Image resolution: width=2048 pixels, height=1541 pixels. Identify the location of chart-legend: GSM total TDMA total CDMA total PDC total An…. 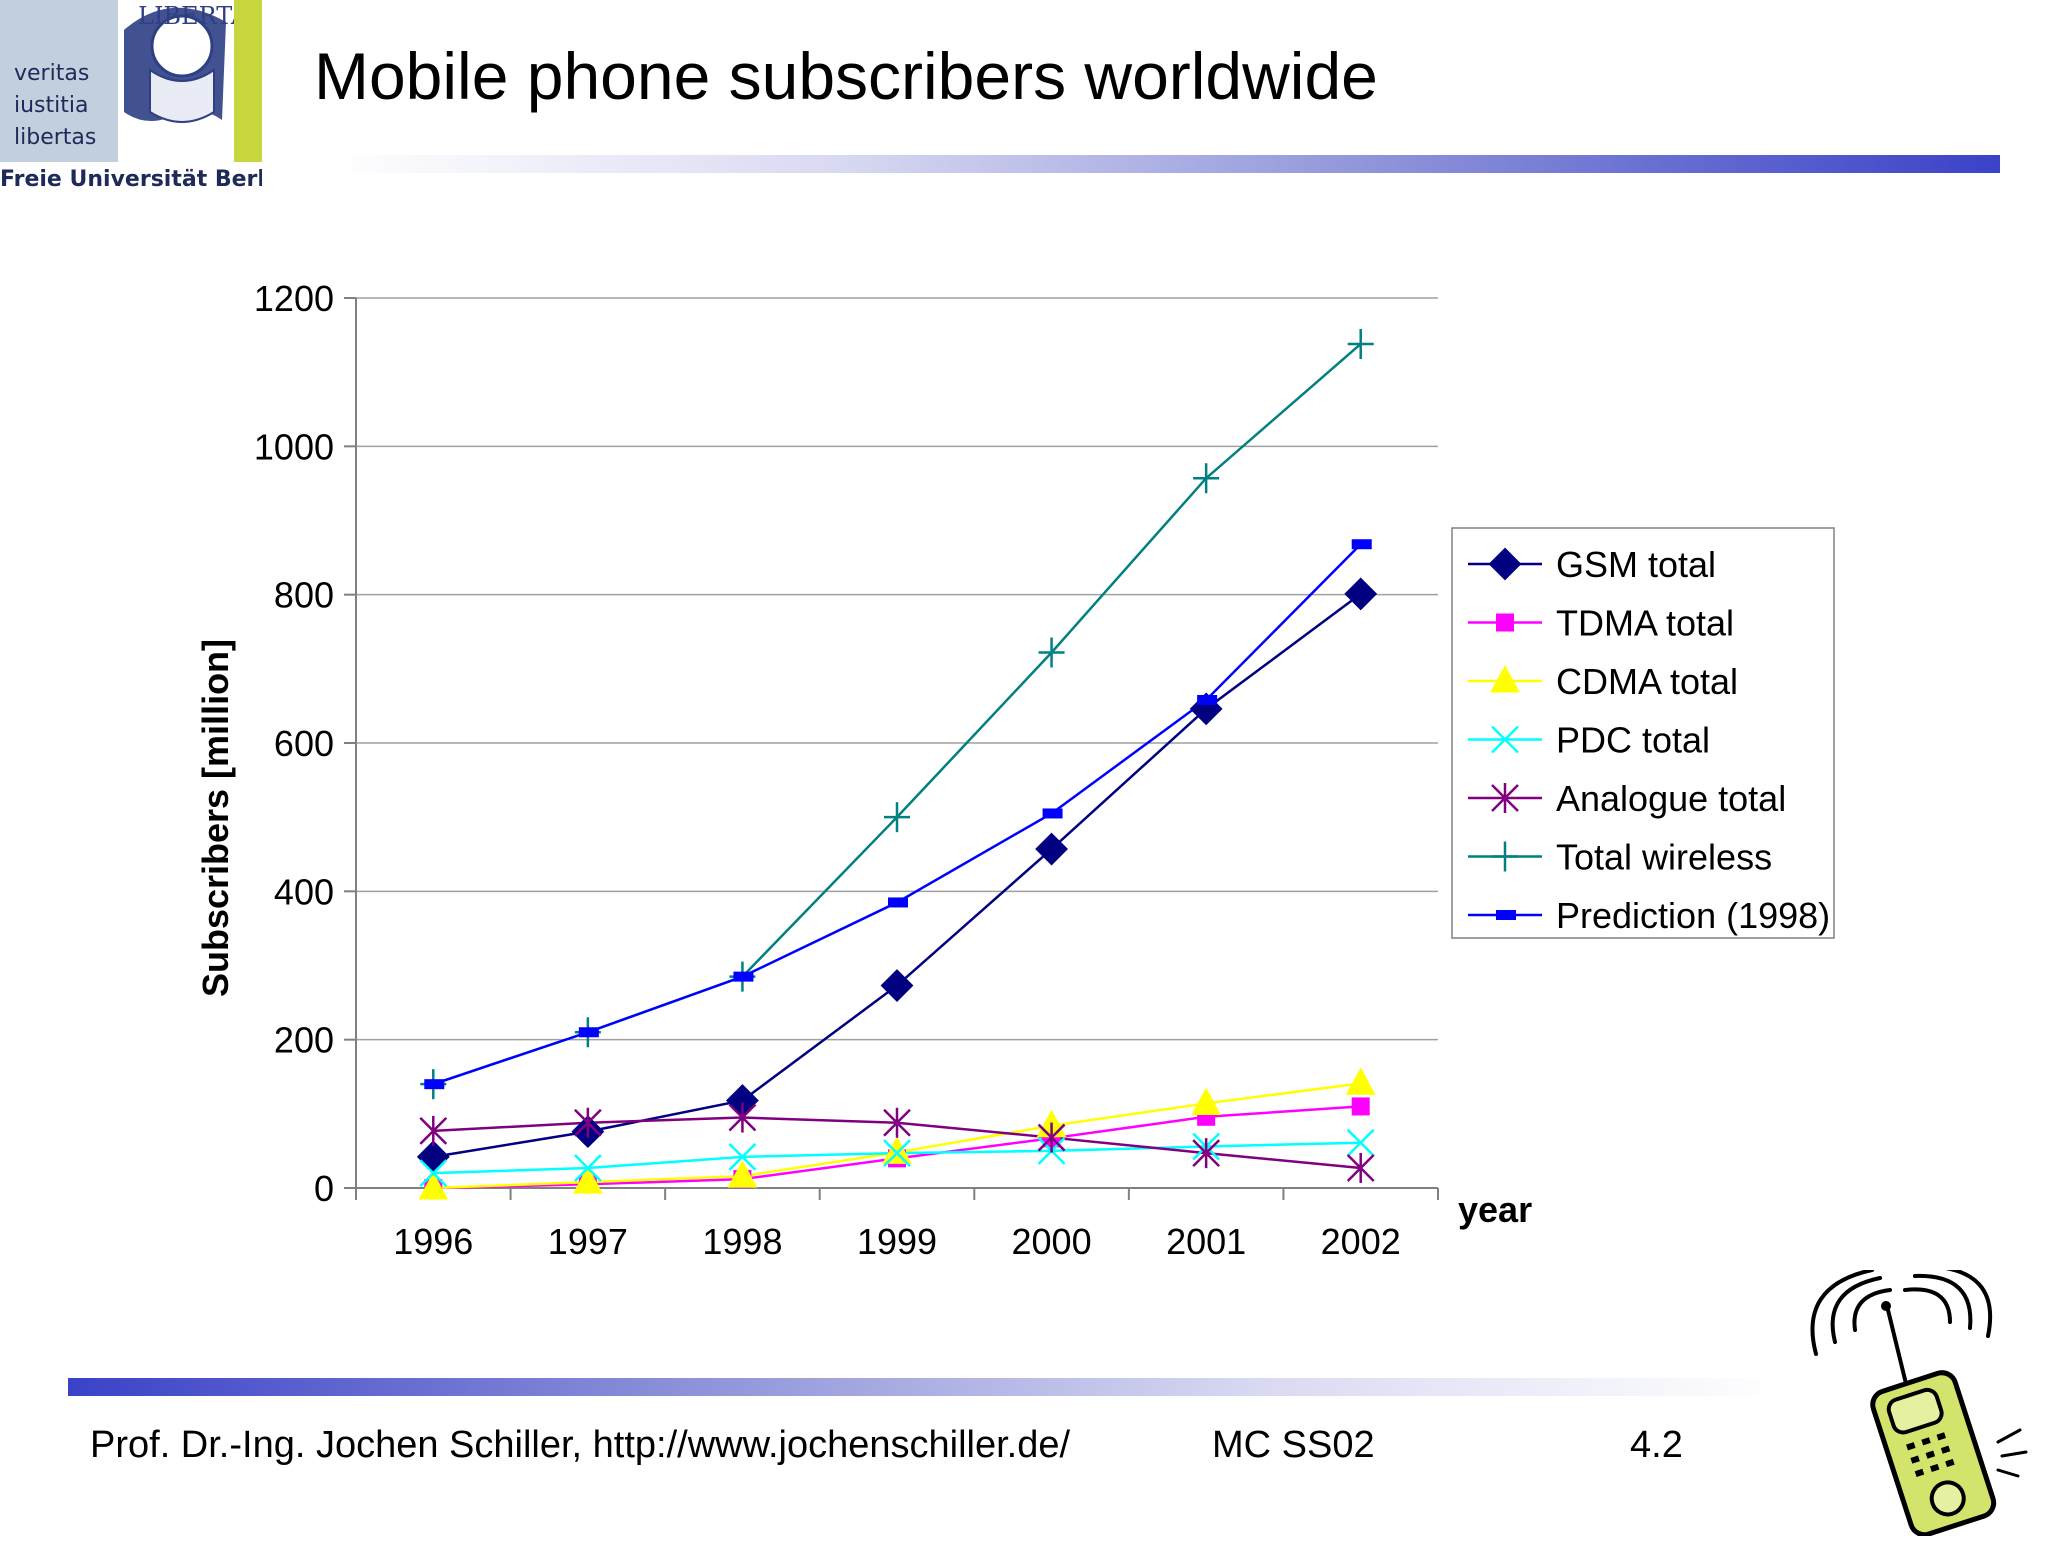
(1643, 733).